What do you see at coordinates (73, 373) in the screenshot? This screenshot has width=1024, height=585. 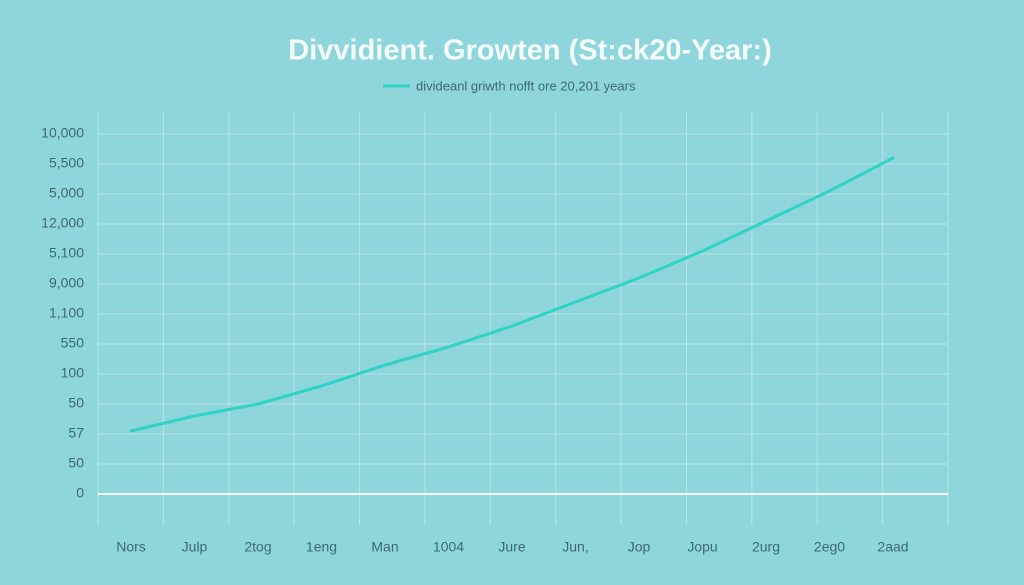 I see `y-tick-label: 100` at bounding box center [73, 373].